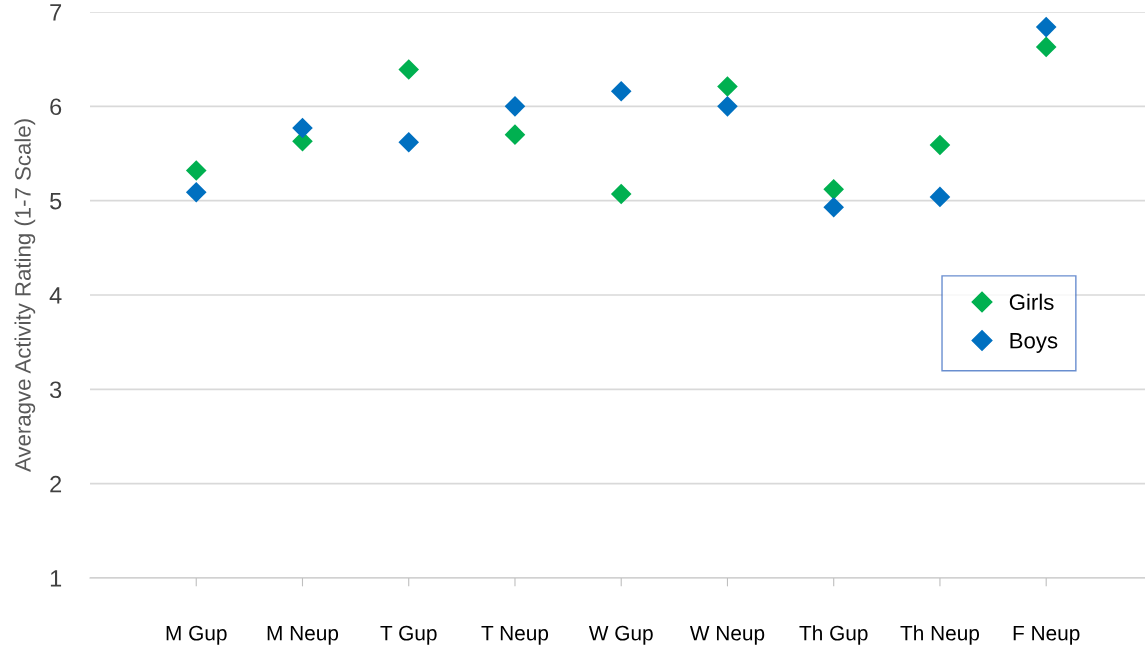 This screenshot has width=1145, height=651. I want to click on y-axis-title: Averagve Activity Rating (1-7 Scale), so click(25, 295).